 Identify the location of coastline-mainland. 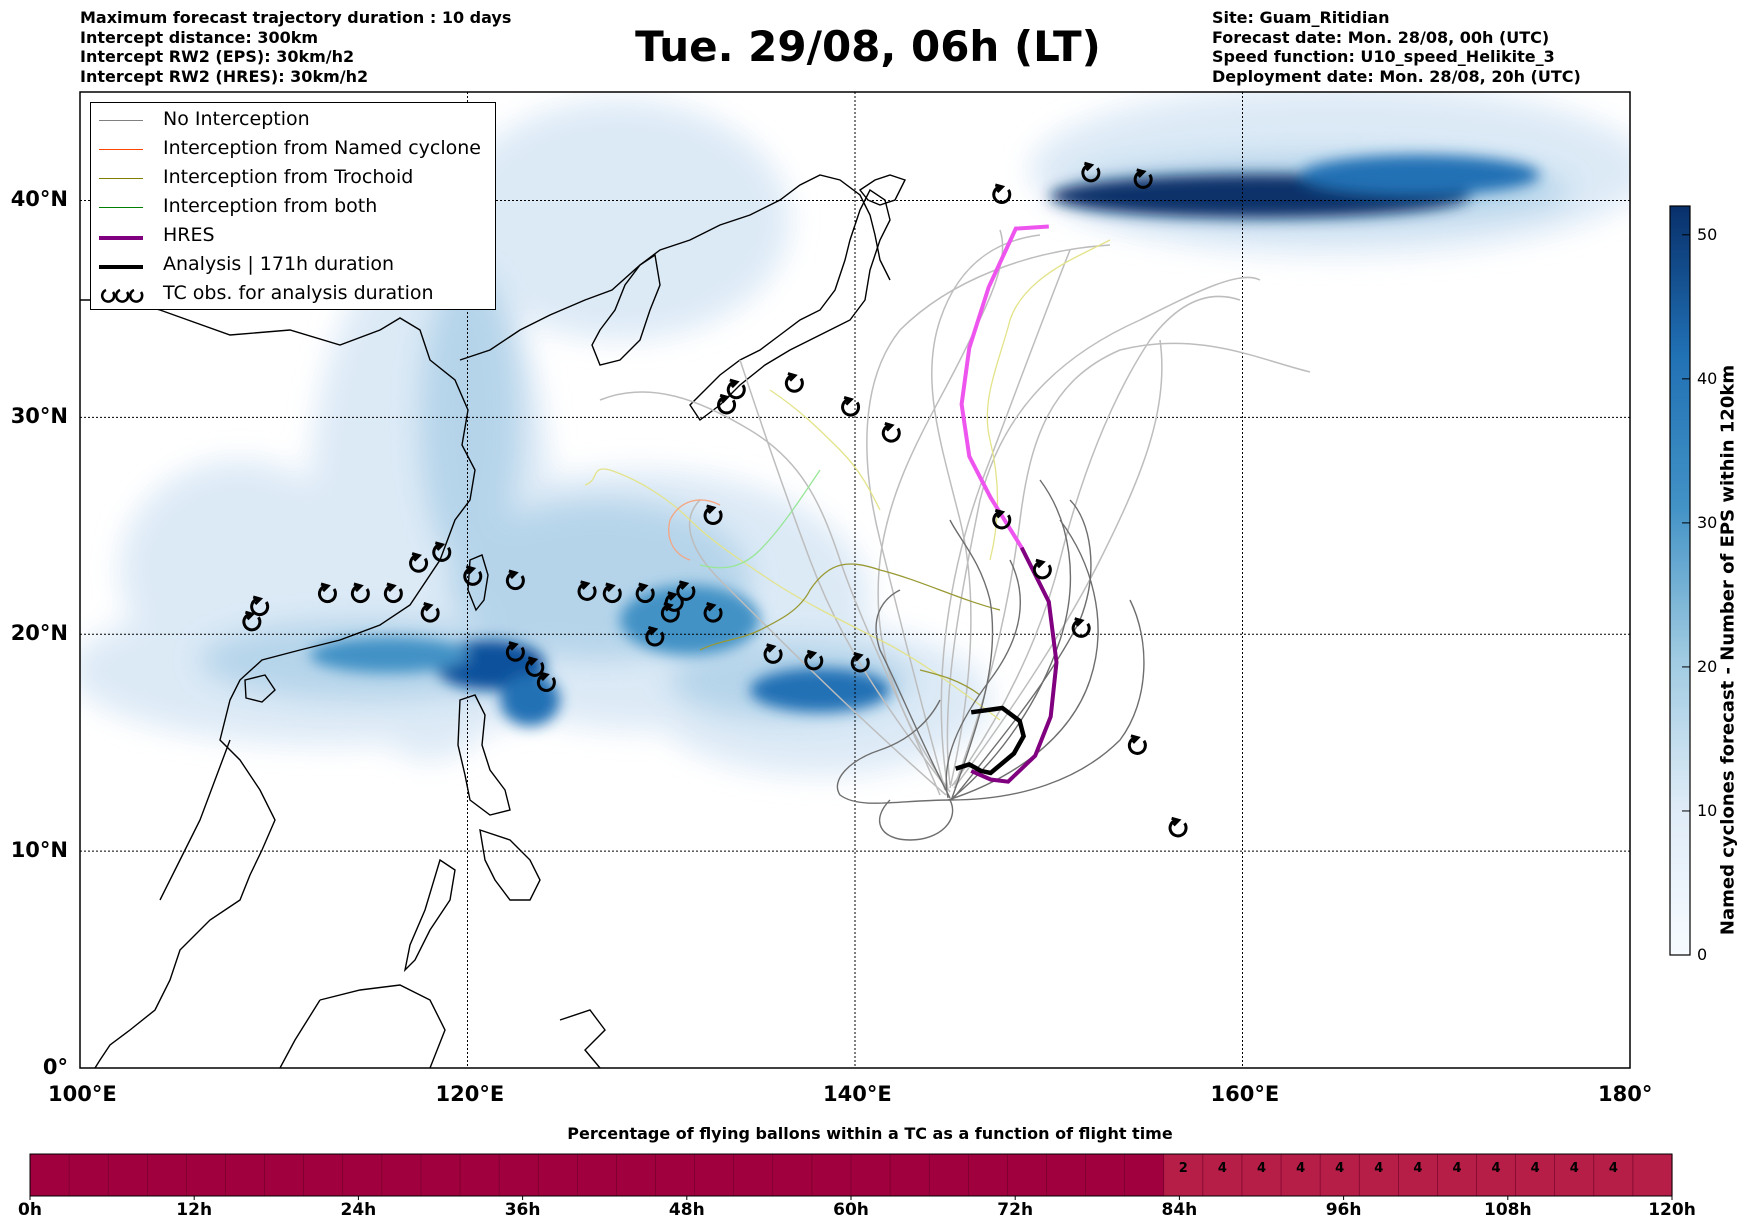
(278, 683).